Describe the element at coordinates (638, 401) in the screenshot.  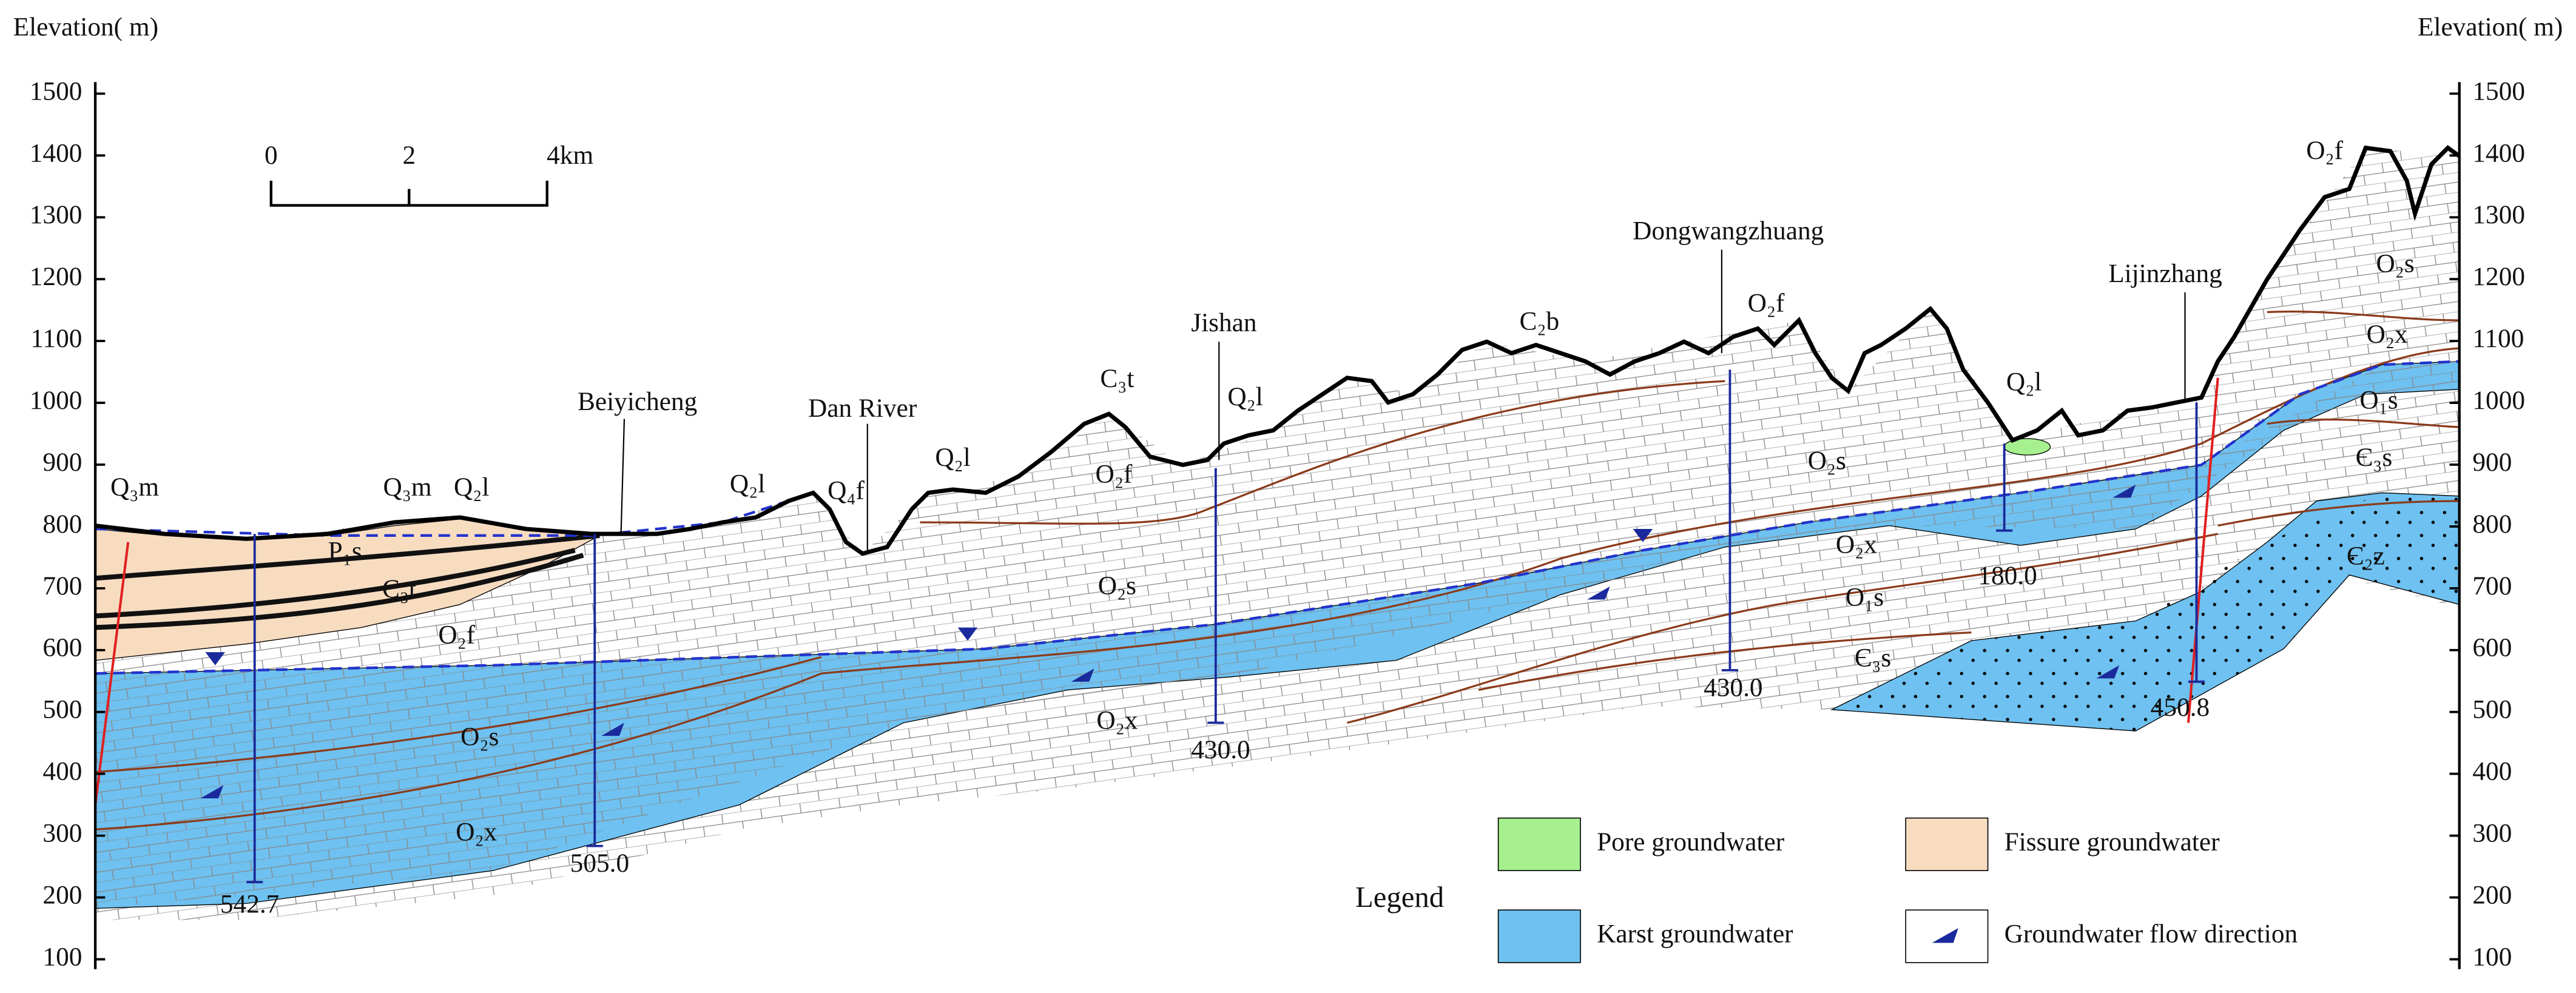
I see `place-label: Beiyicheng` at that location.